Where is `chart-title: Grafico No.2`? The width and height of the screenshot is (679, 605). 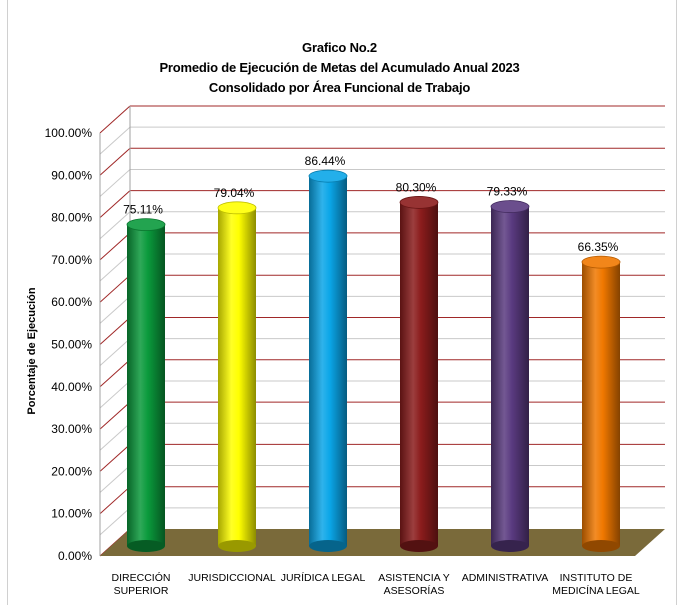 chart-title: Grafico No.2 is located at coordinates (339, 47).